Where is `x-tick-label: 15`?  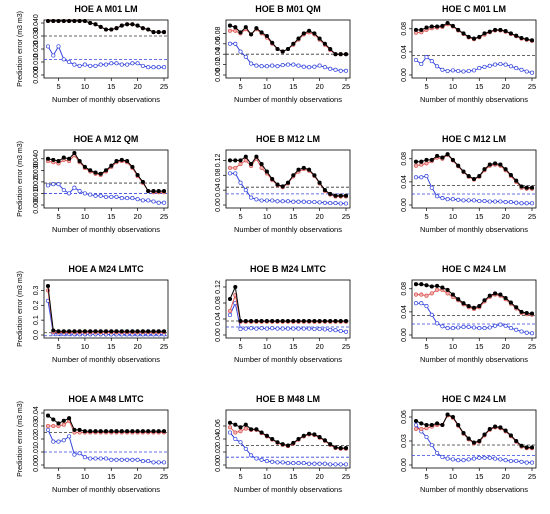
x-tick-label: 15 is located at coordinates (293, 216).